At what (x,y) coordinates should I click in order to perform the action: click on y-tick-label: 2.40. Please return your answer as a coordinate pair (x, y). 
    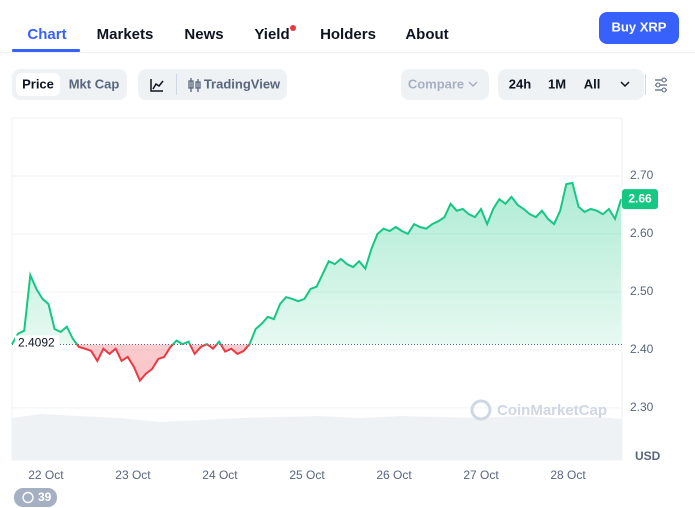
    Looking at the image, I should click on (642, 349).